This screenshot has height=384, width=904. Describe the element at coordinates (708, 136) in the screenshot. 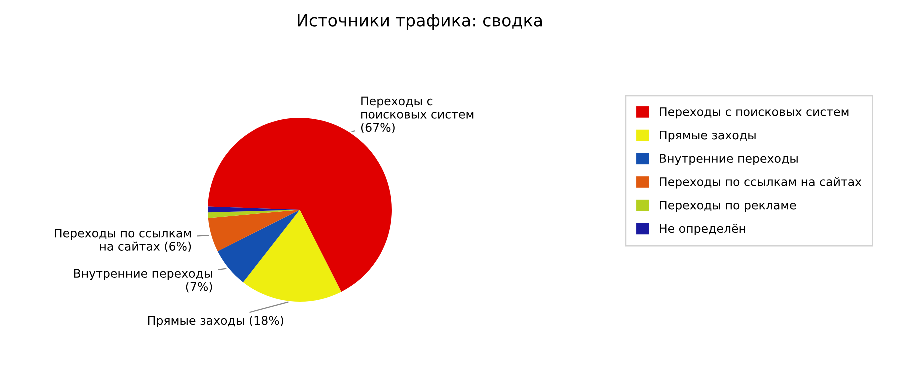

I see `legend-label: Прямые заходы` at that location.